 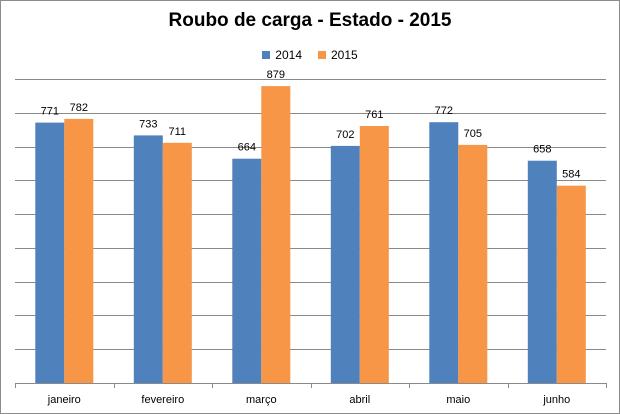 I want to click on x-tick-label-fevereiro: fevereiro, so click(x=162, y=400).